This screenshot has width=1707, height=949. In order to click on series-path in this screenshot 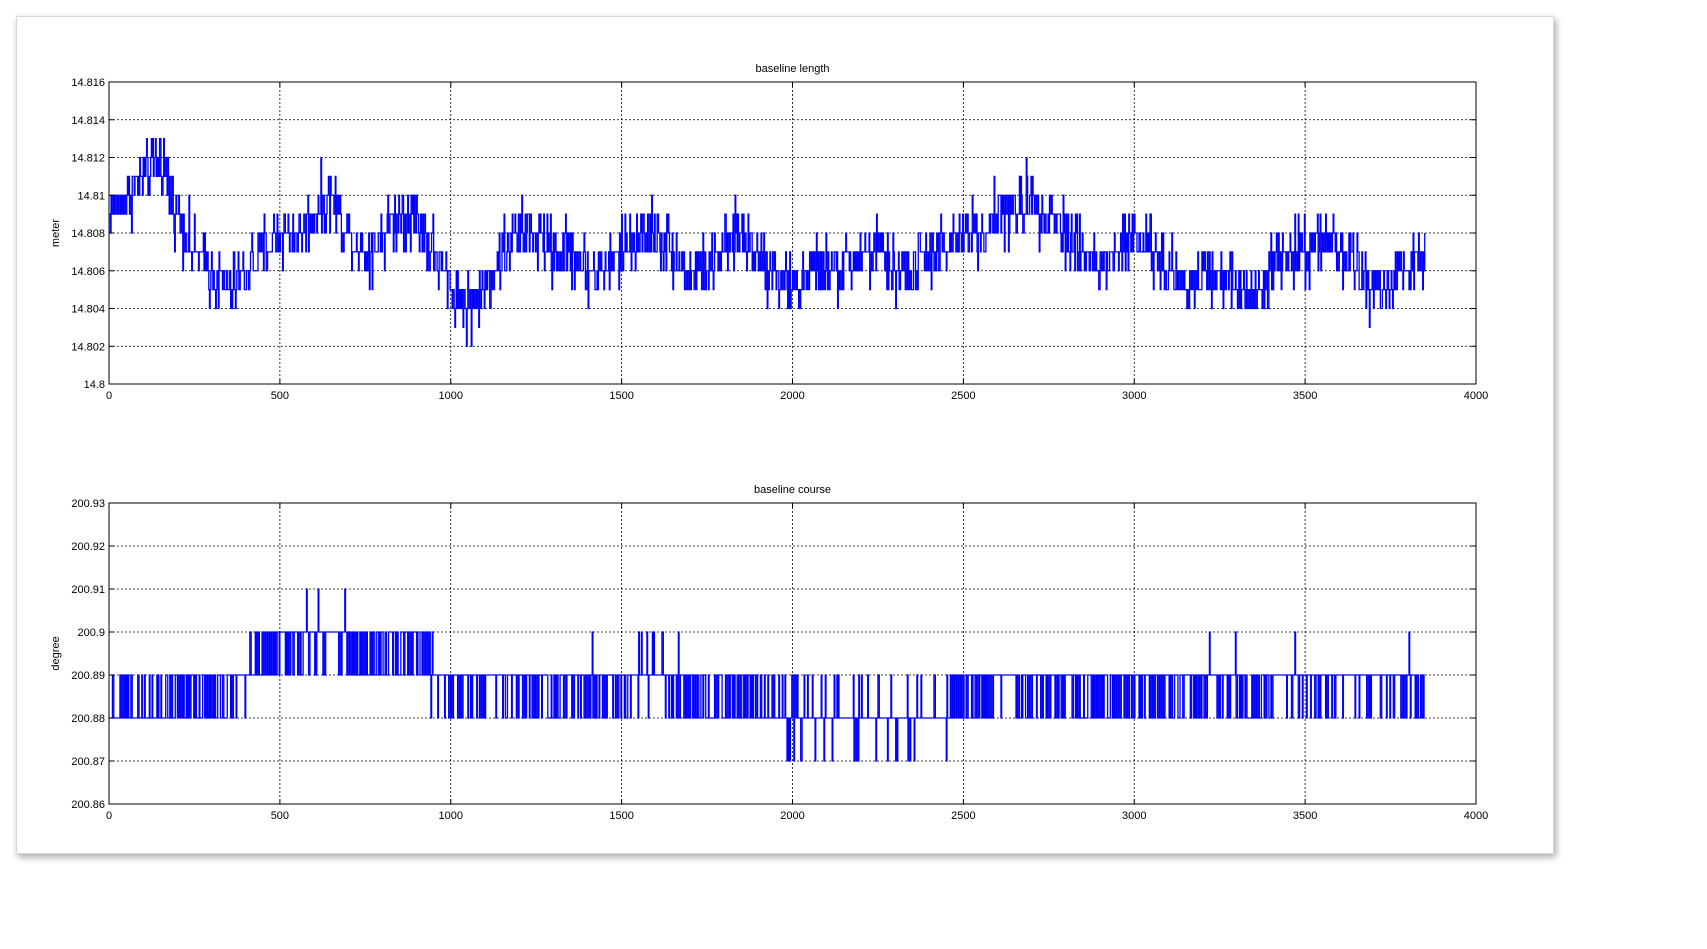, I will do `click(767, 675)`.